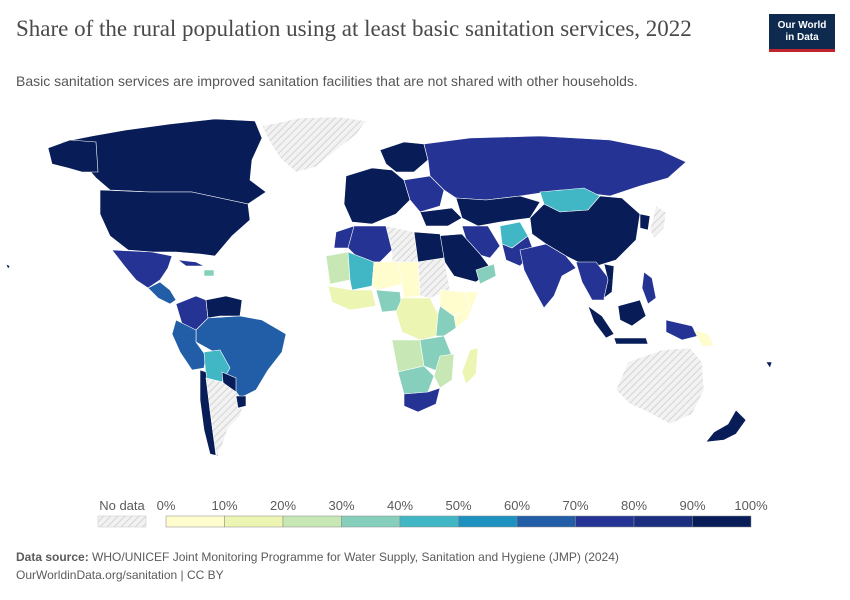 Image resolution: width=850 pixels, height=600 pixels. I want to click on legend-tick-label: 70%, so click(575, 505).